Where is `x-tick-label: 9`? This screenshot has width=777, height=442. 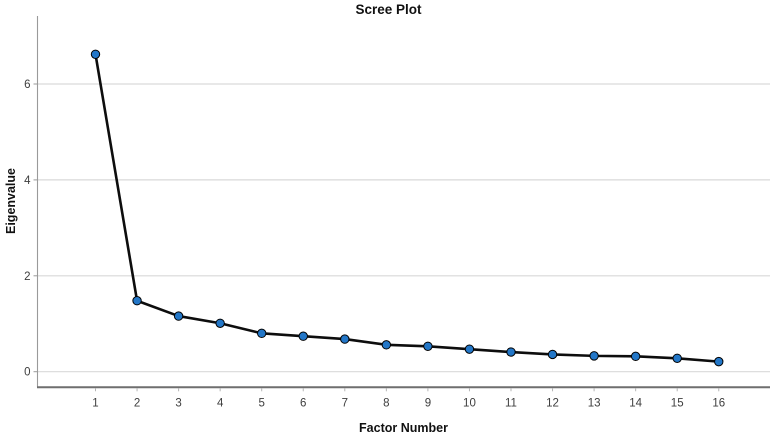 x-tick-label: 9 is located at coordinates (428, 404).